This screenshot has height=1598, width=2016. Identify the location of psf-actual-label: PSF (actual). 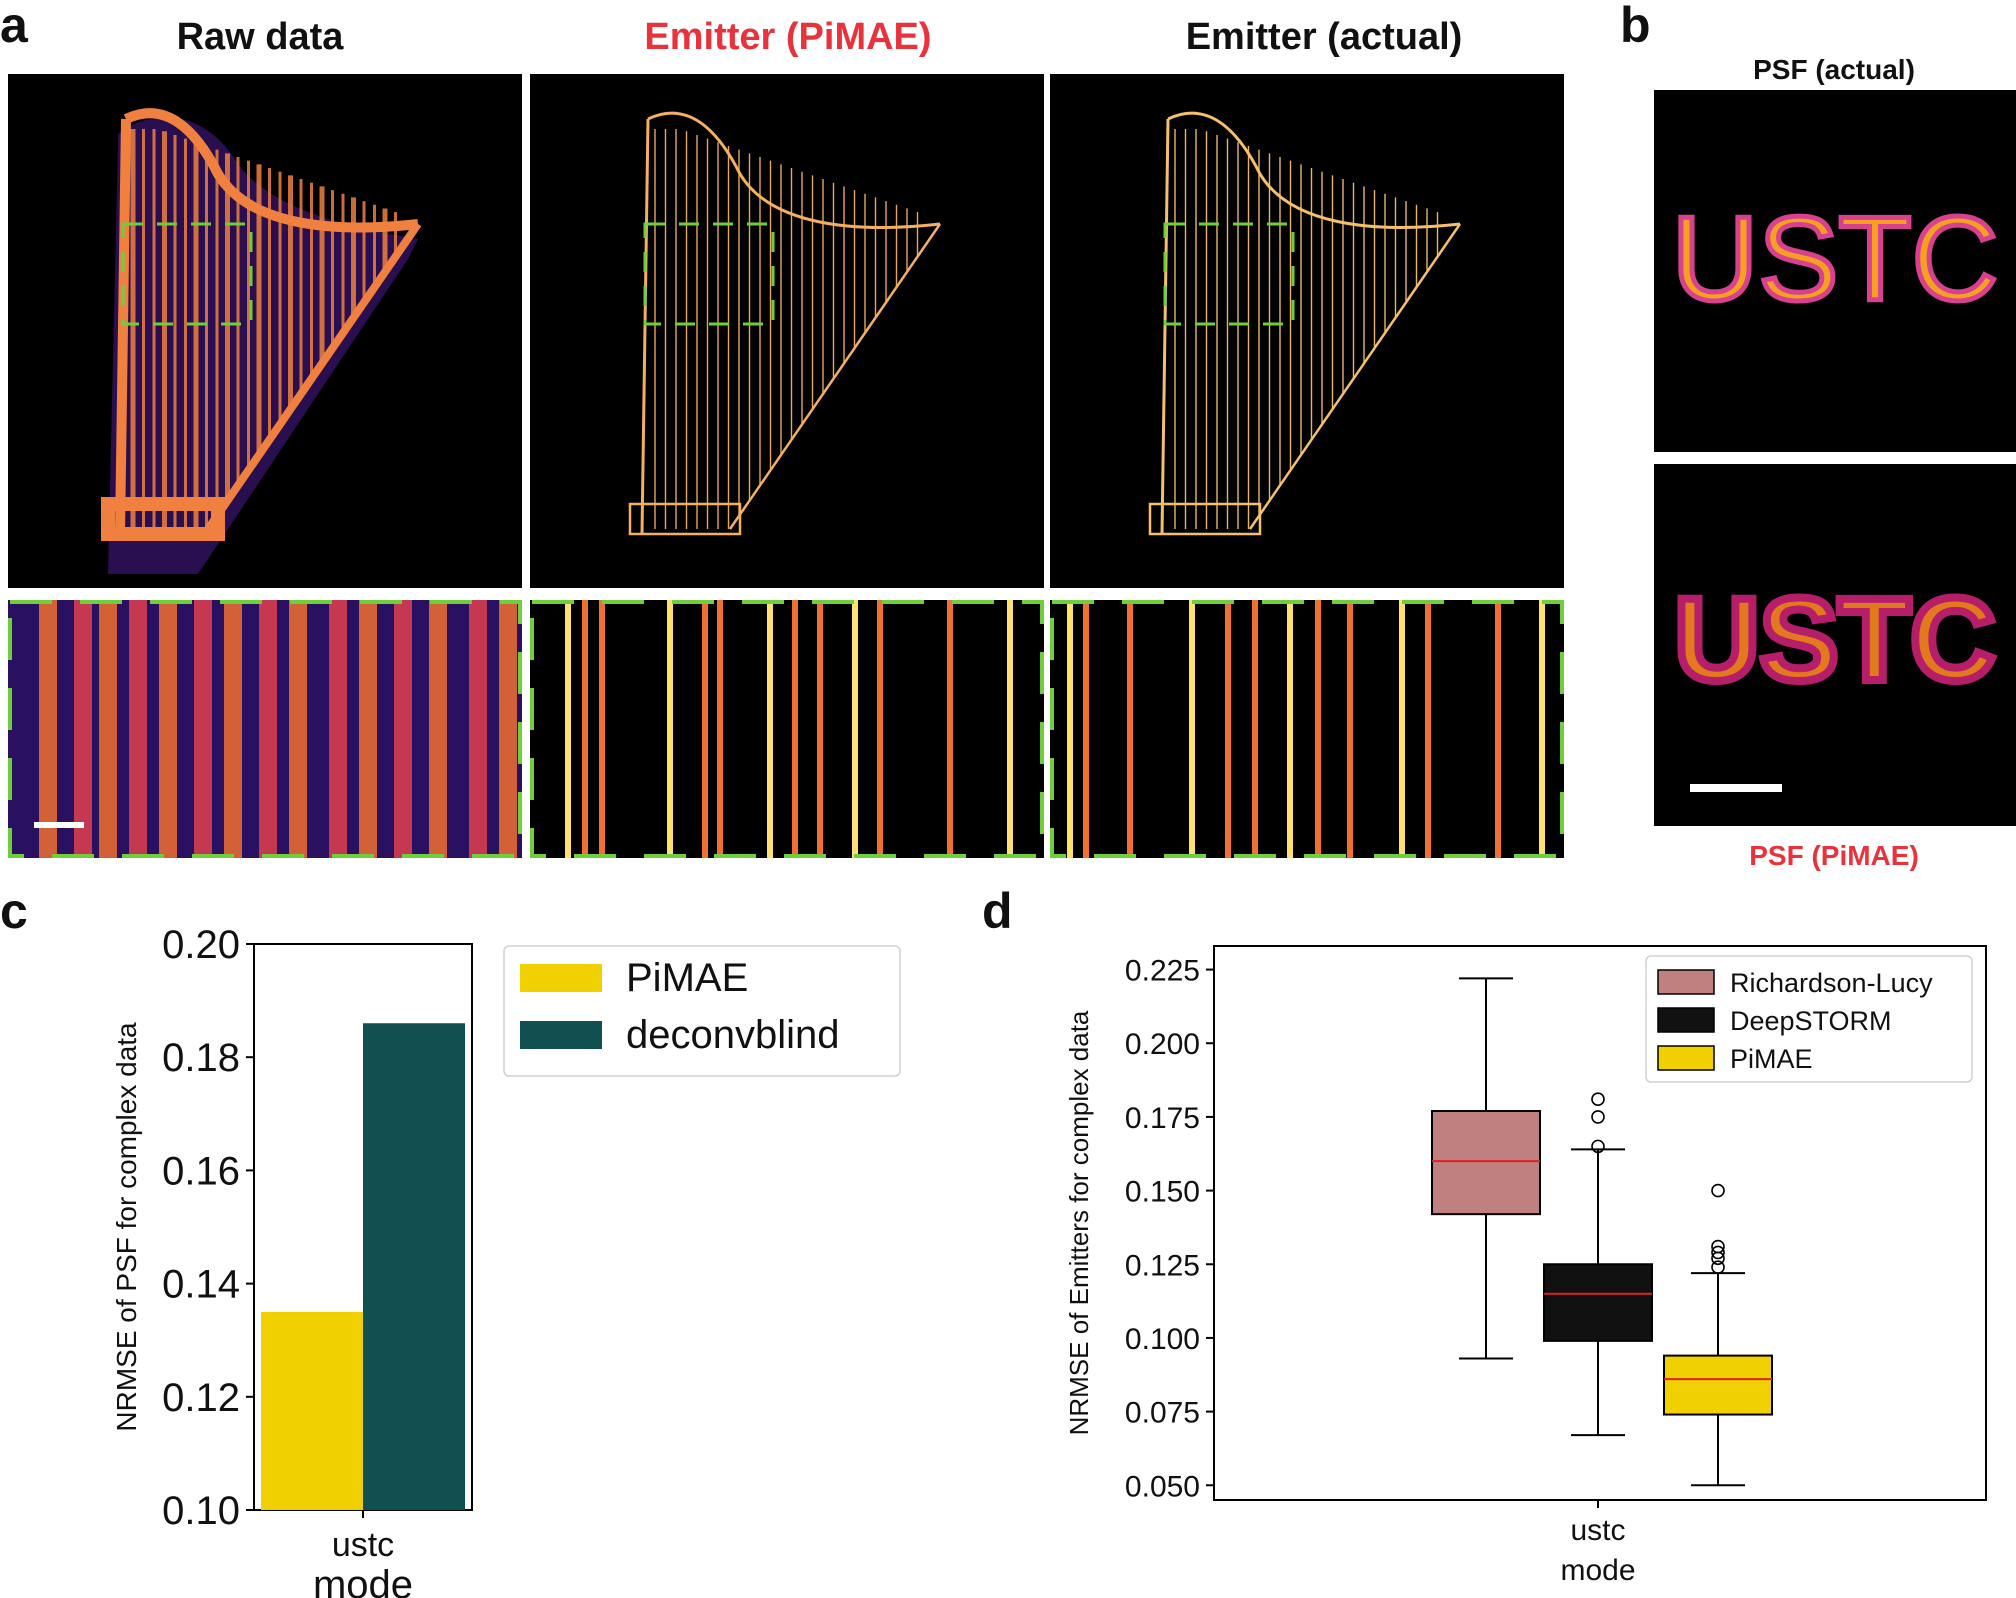
(1834, 69).